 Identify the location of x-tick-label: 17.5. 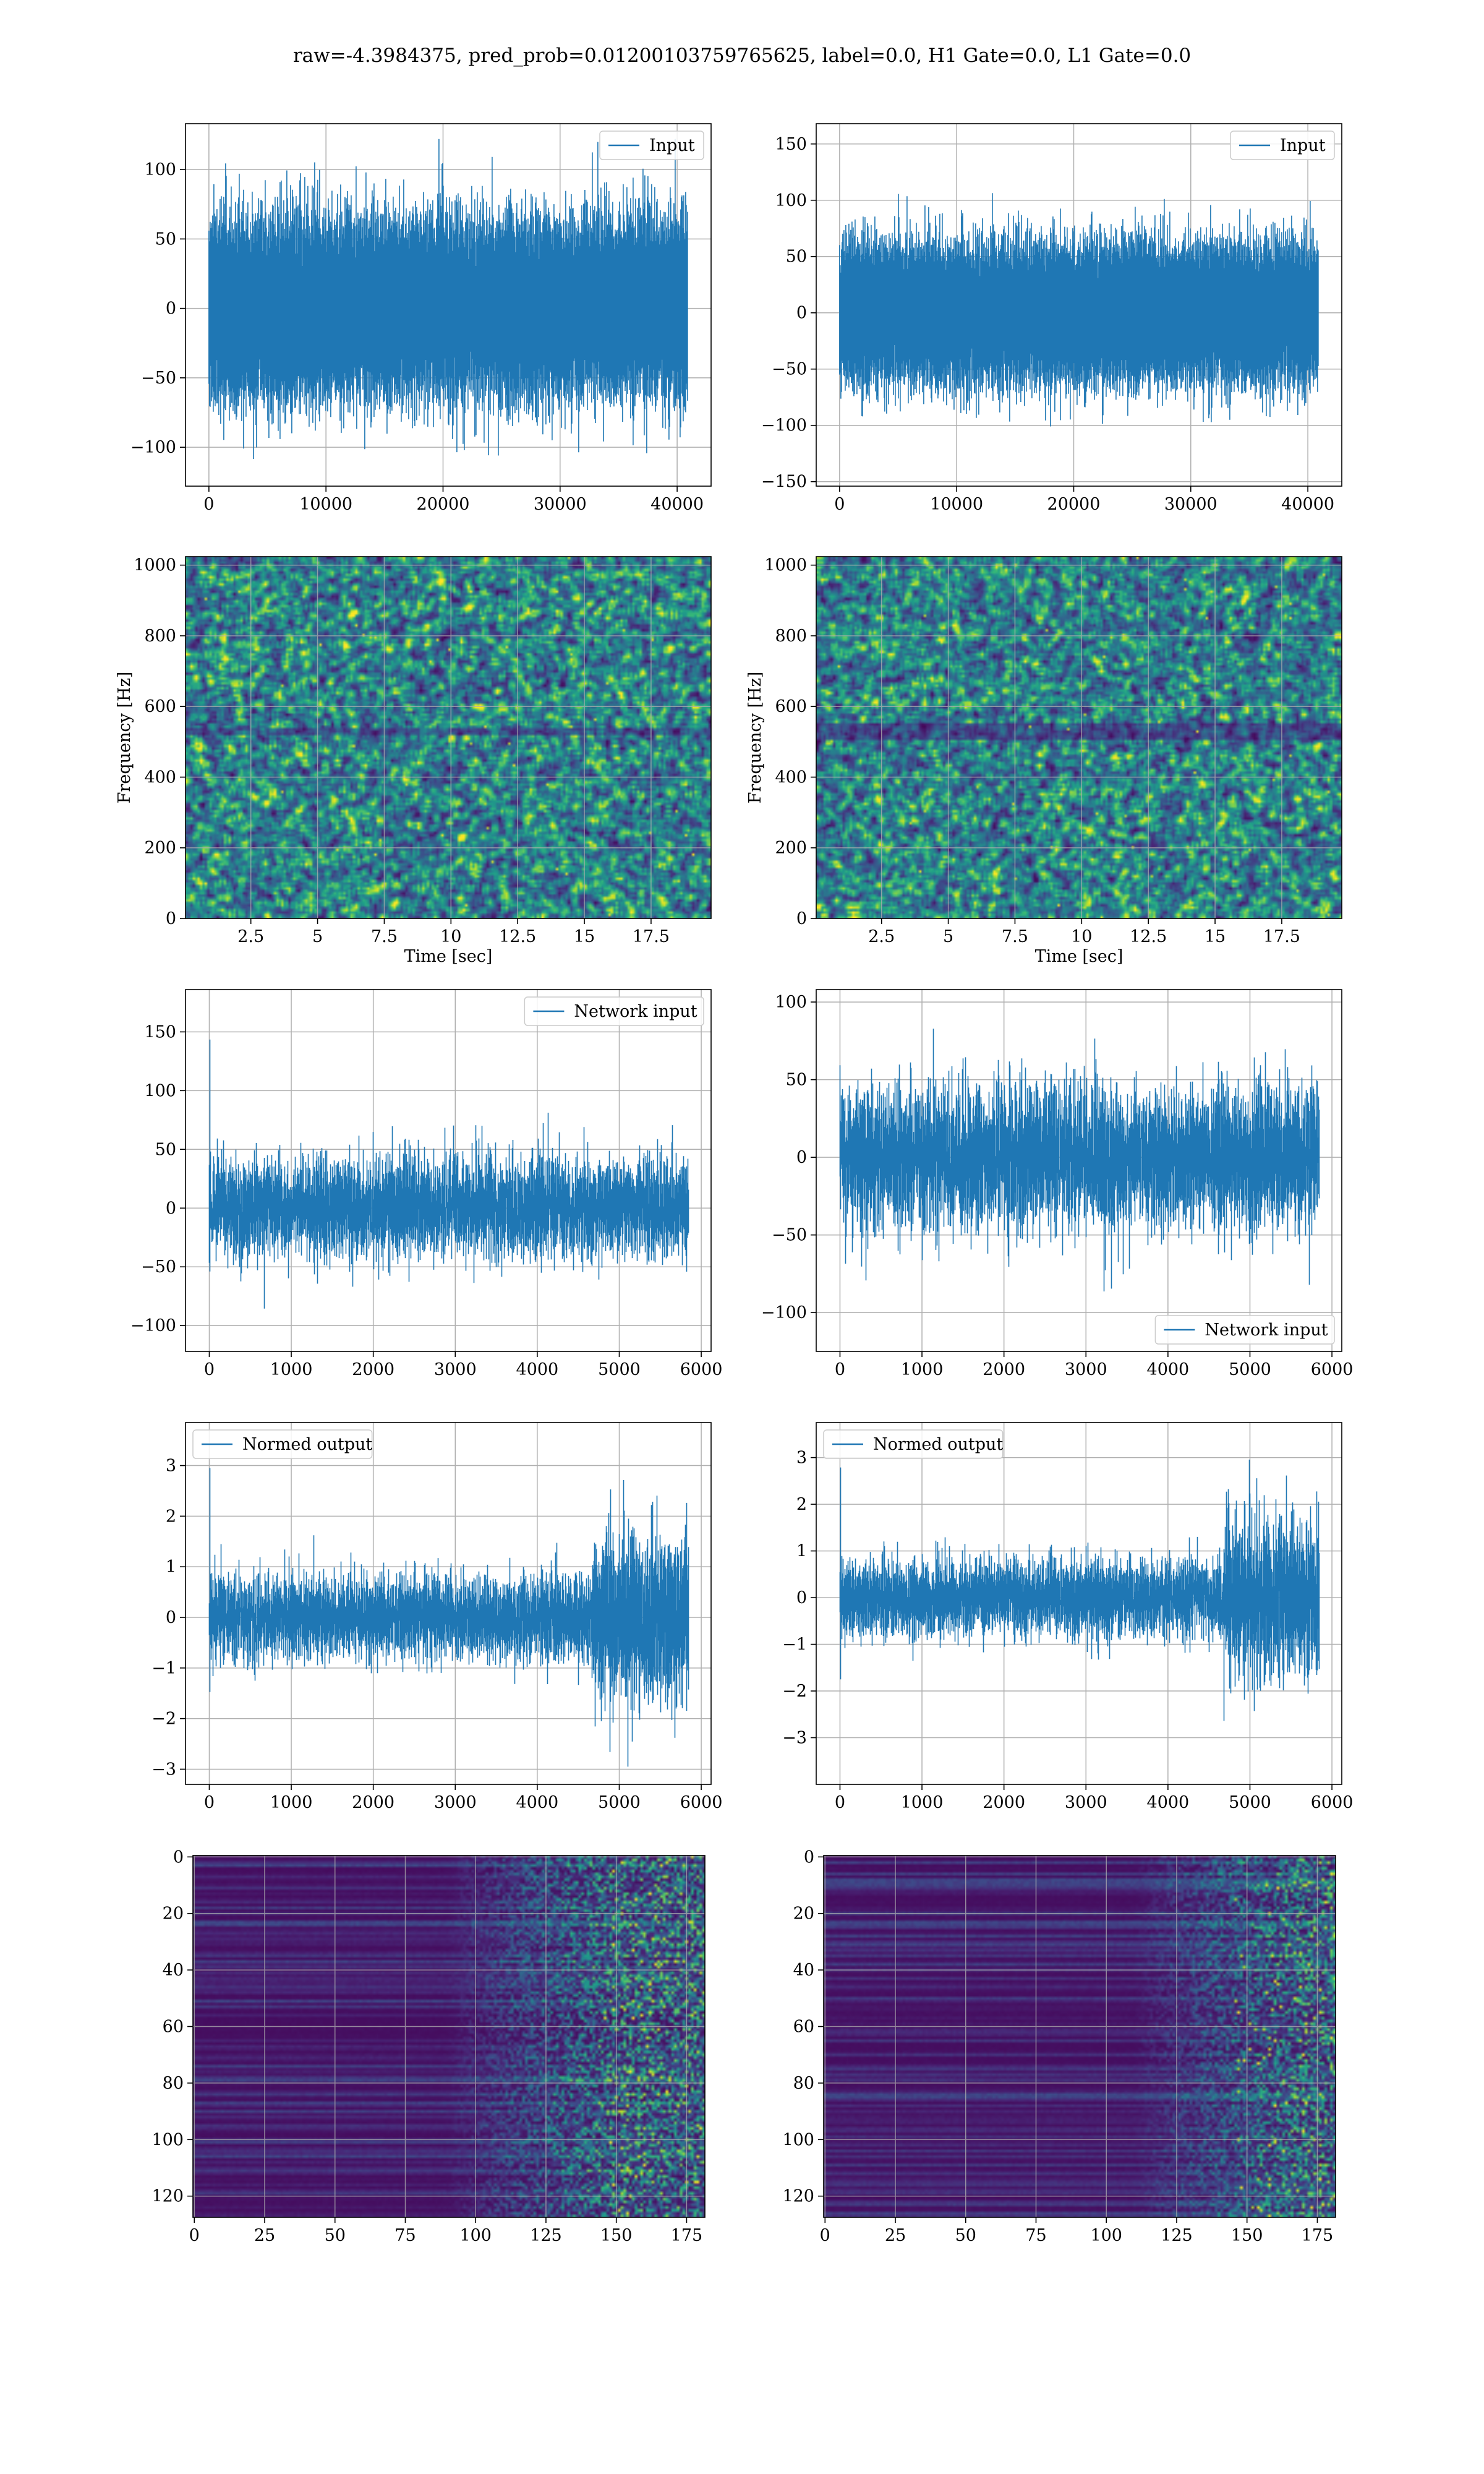
(651, 936).